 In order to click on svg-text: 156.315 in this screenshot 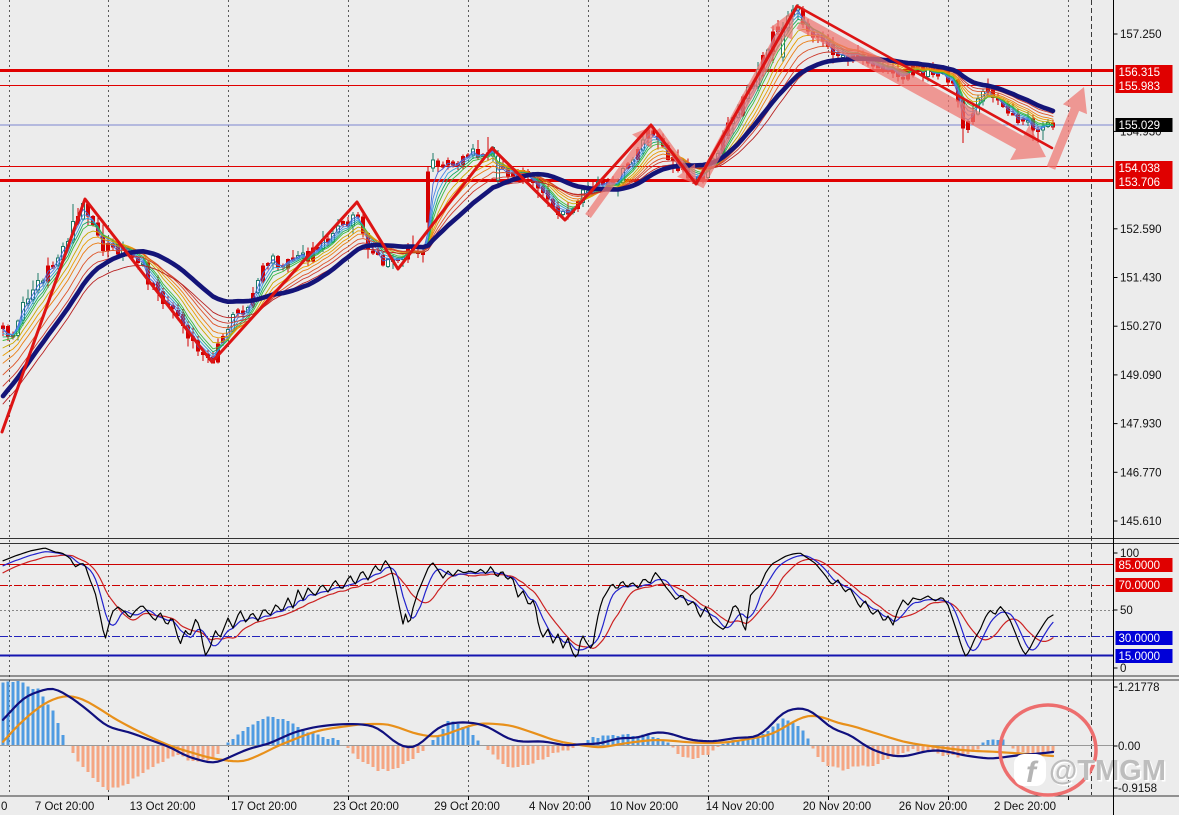, I will do `click(1140, 73)`.